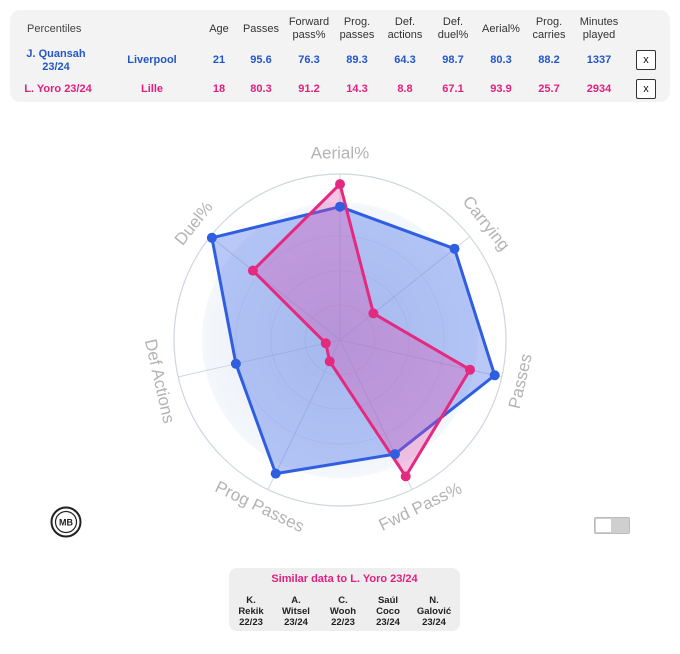 This screenshot has height=654, width=680. What do you see at coordinates (434, 600) in the screenshot?
I see `similar-player-line: N.` at bounding box center [434, 600].